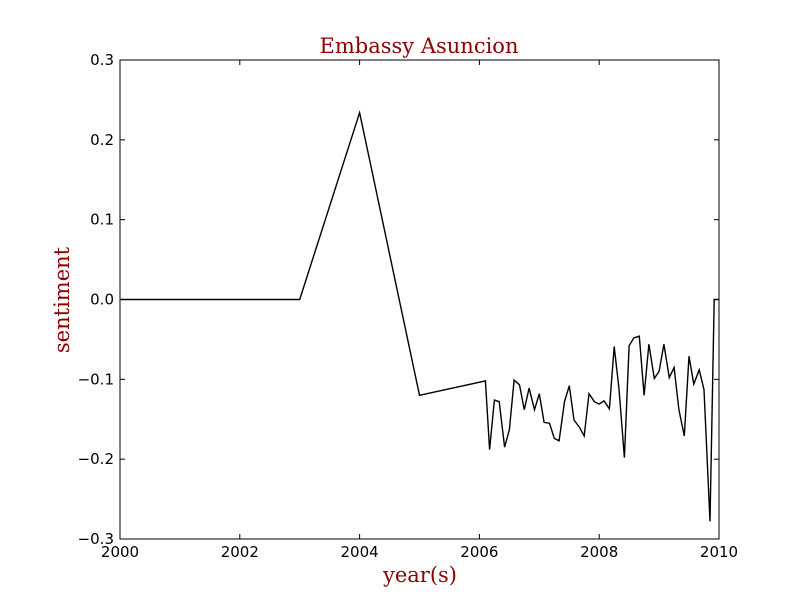 The image size is (800, 600). Describe the element at coordinates (719, 552) in the screenshot. I see `x-tick-label: 2010` at that location.